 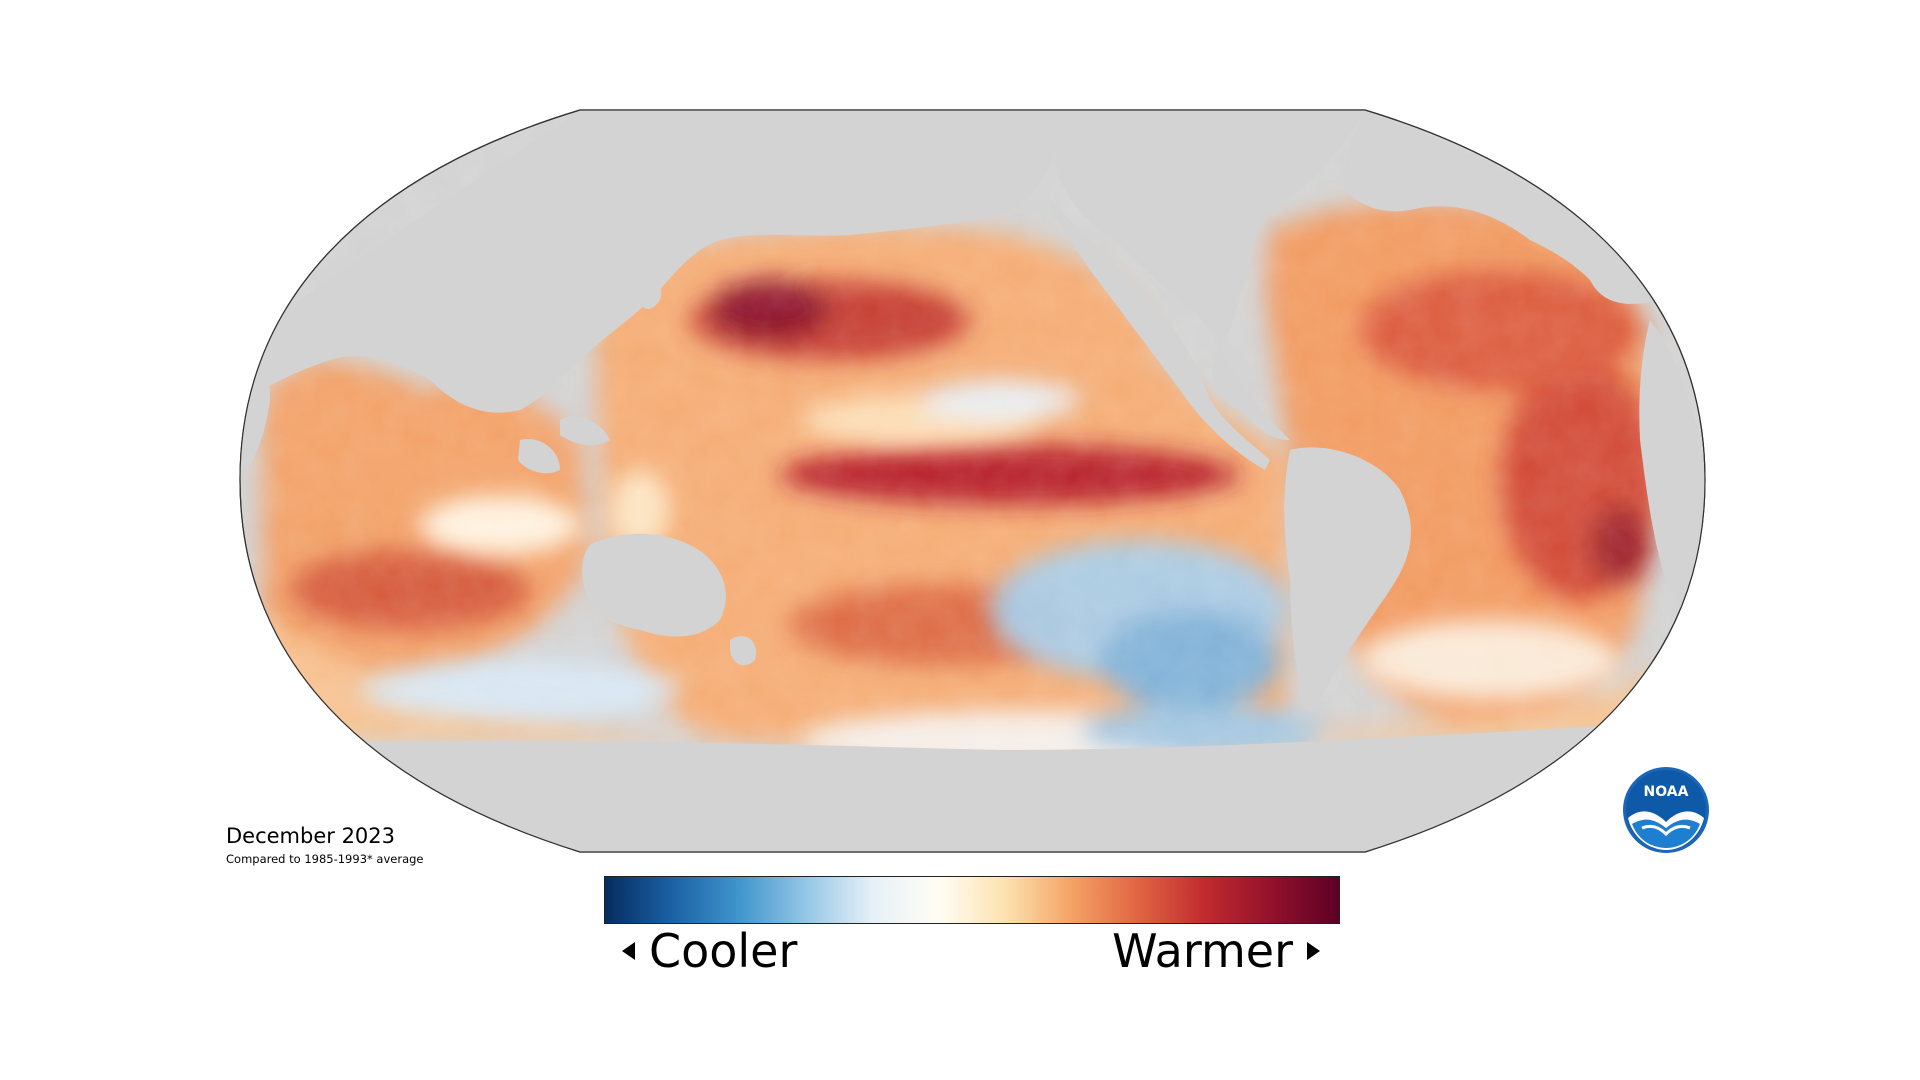 I want to click on cooler-legend: Cooler, so click(x=709, y=951).